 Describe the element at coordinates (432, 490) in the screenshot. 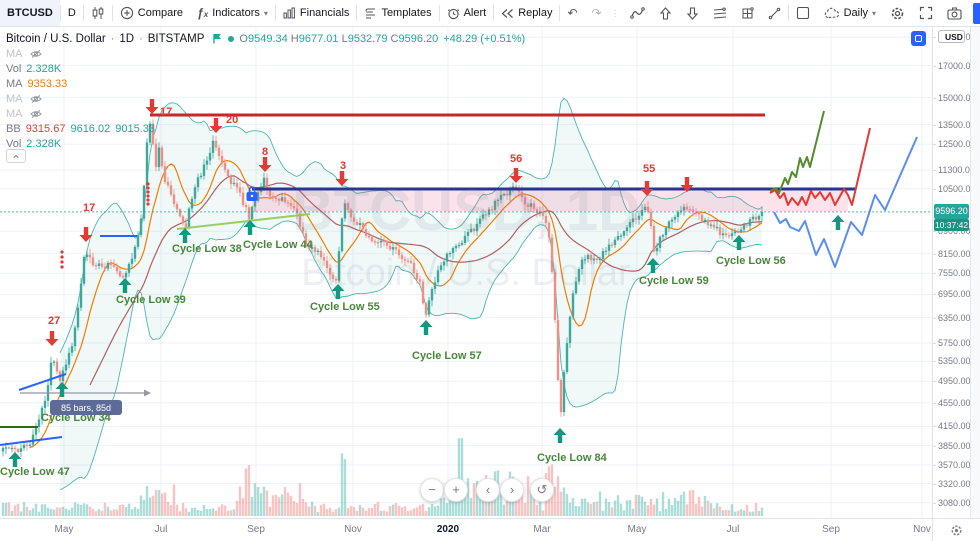

I see `zoom-out-button: −` at that location.